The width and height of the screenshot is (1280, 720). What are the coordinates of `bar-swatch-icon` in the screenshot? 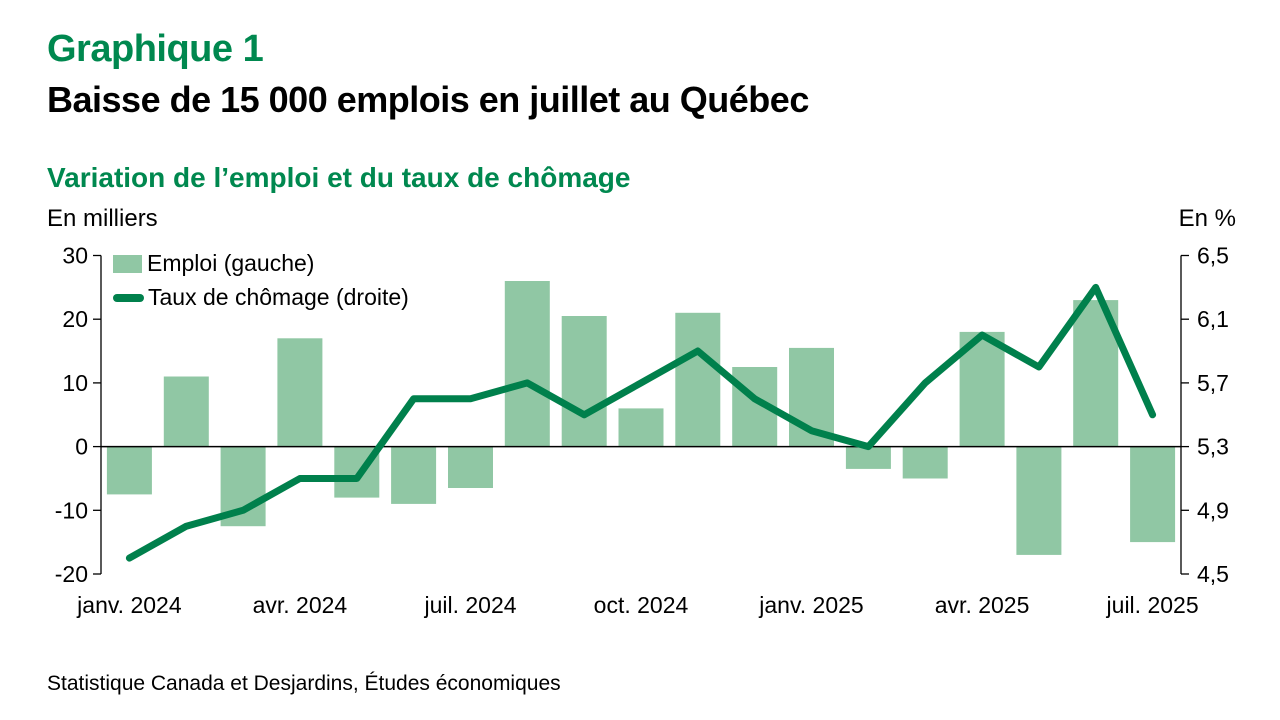 It's located at (127, 263).